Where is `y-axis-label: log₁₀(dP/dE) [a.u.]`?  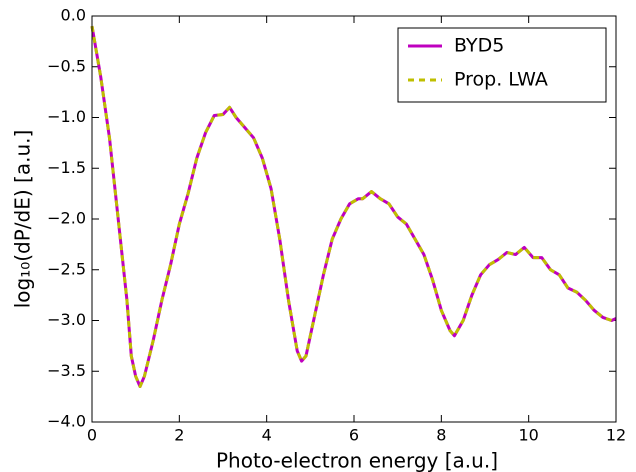 y-axis-label: log₁₀(dP/dE) [a.u.] is located at coordinates (23, 219).